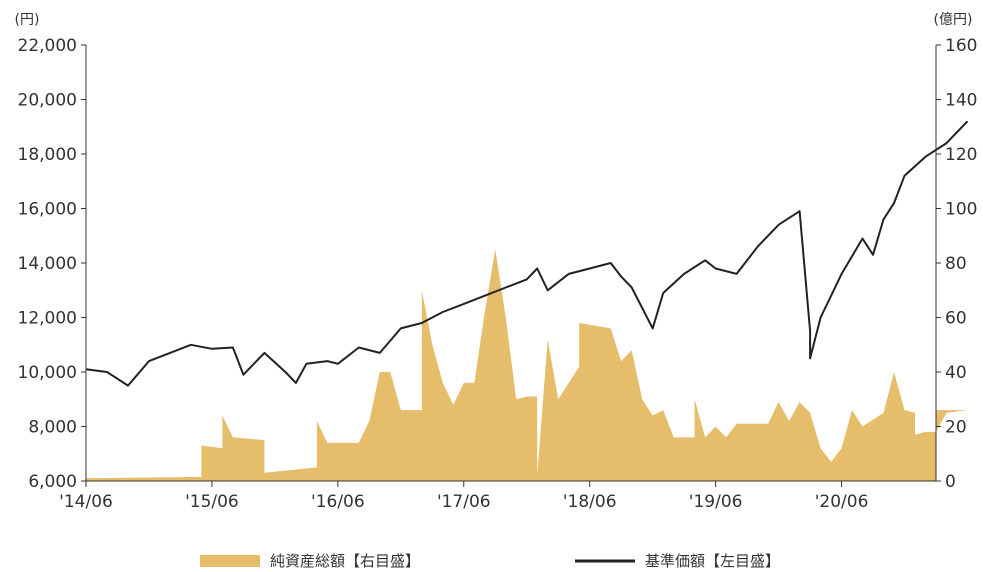 The image size is (983, 572). I want to click on right-tick-label: 0, so click(950, 482).